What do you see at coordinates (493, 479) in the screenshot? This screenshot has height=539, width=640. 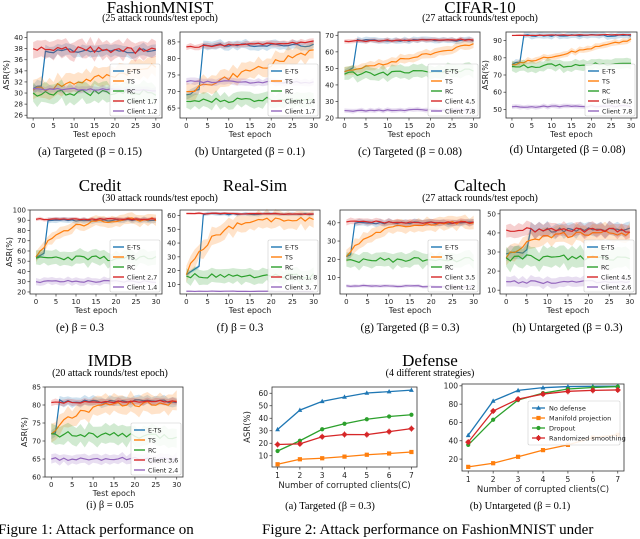 I see `x-tick-label: 2` at bounding box center [493, 479].